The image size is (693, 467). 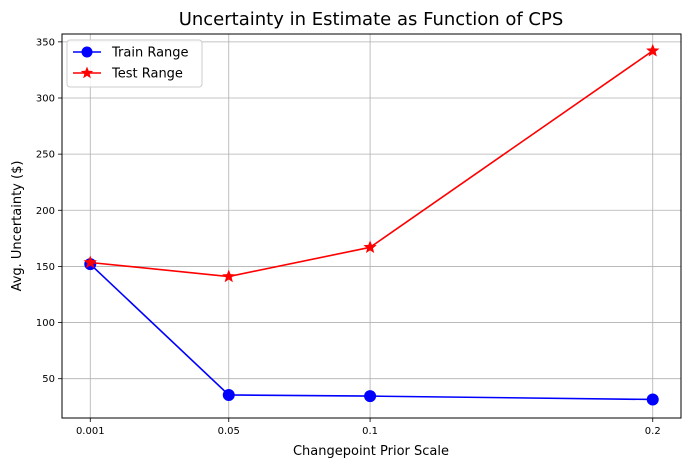 I want to click on y-tick-label: 300, so click(x=45, y=99).